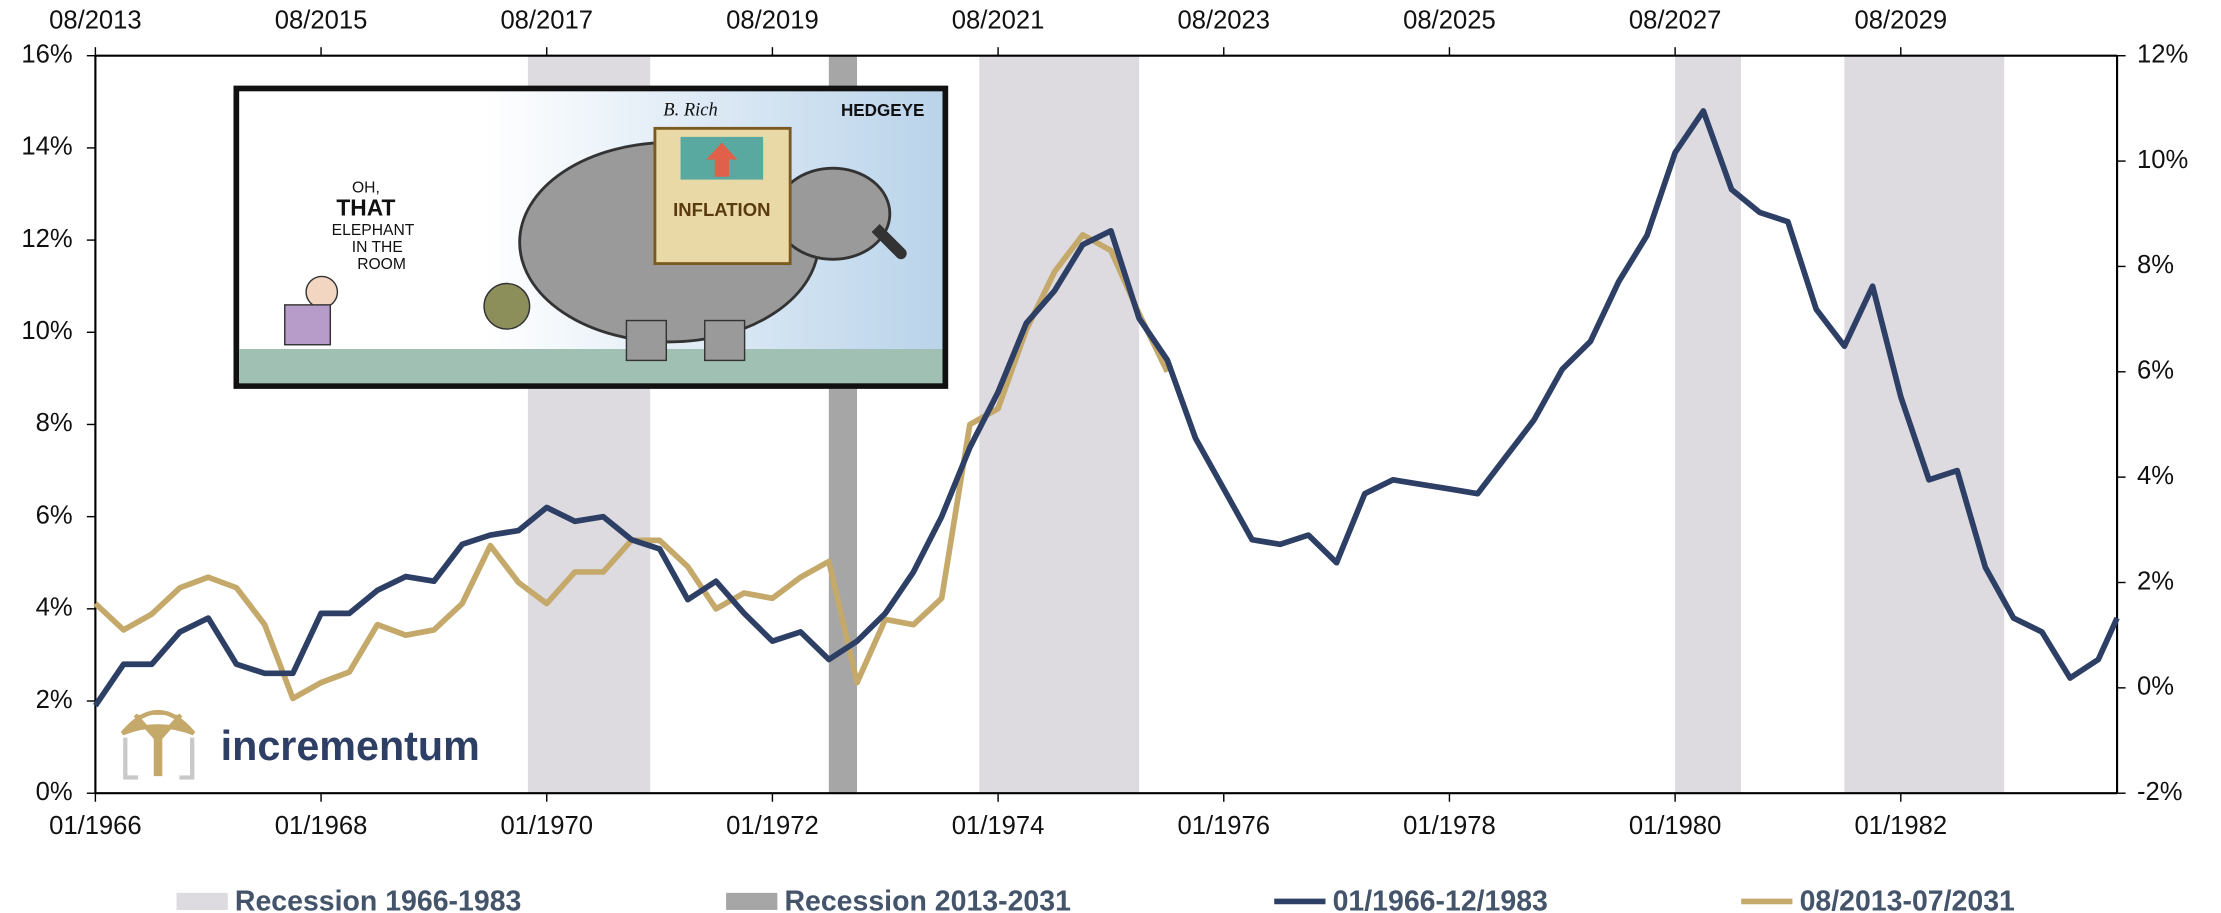 This screenshot has width=2221, height=913. I want to click on man-head, so click(322, 292).